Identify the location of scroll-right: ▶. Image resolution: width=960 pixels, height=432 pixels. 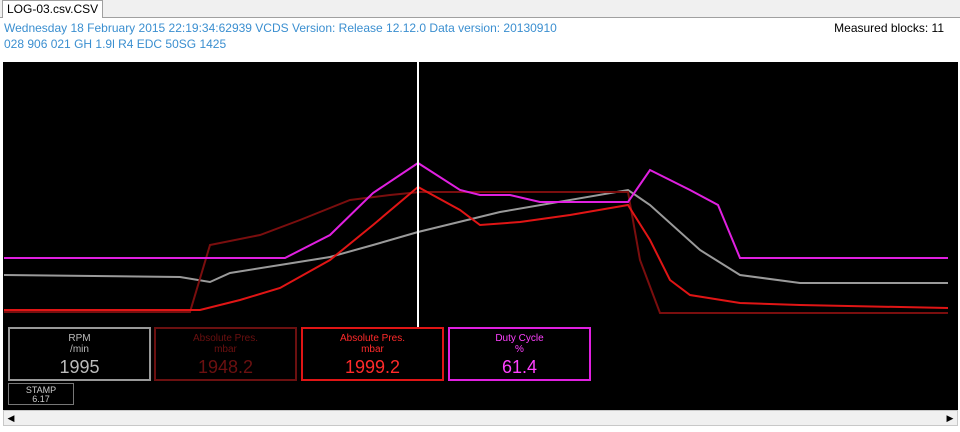
(950, 418).